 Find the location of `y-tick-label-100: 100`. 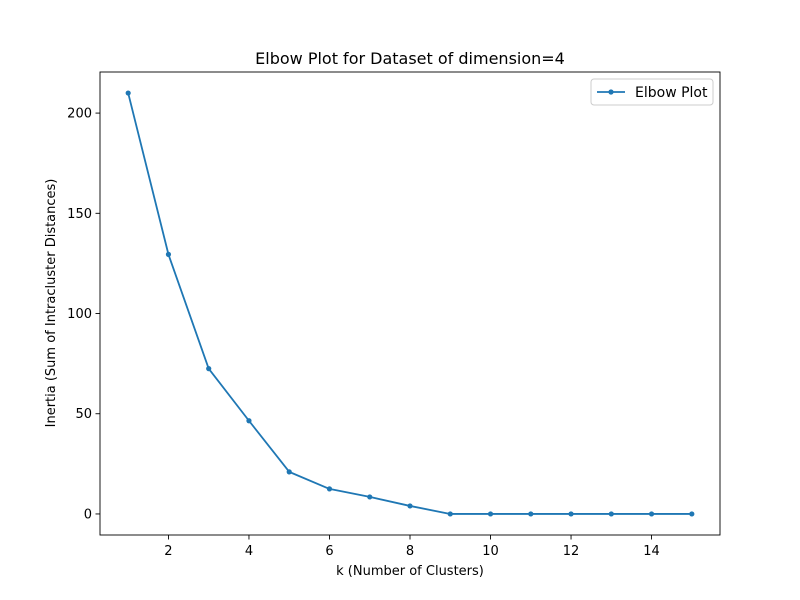

y-tick-label-100: 100 is located at coordinates (79, 314).